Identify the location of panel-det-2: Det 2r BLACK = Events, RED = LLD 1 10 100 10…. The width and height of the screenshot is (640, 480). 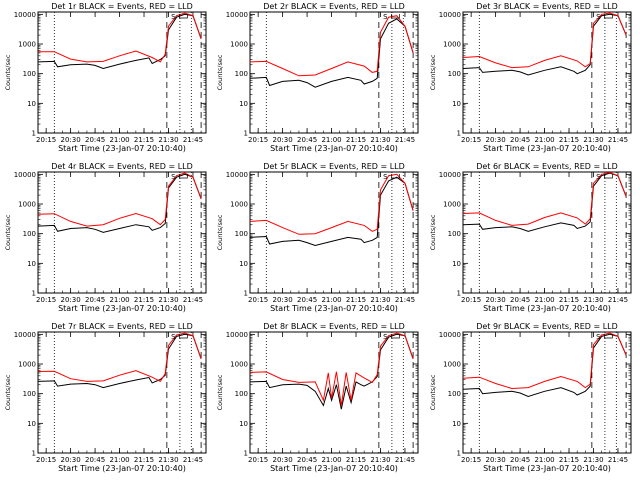
(317, 77).